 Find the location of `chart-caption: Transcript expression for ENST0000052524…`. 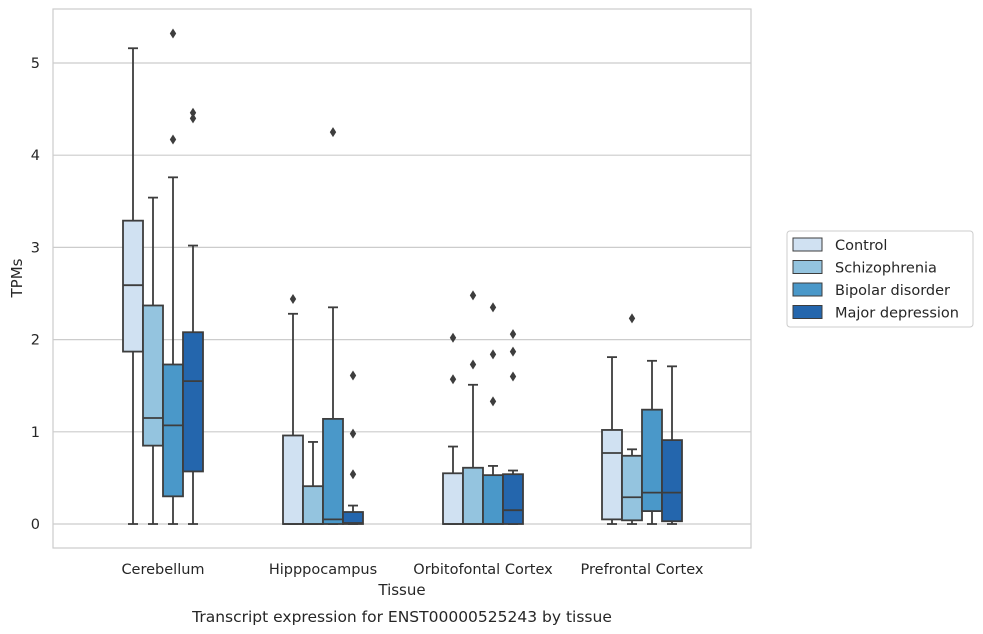

chart-caption: Transcript expression for ENST0000052524… is located at coordinates (401, 617).